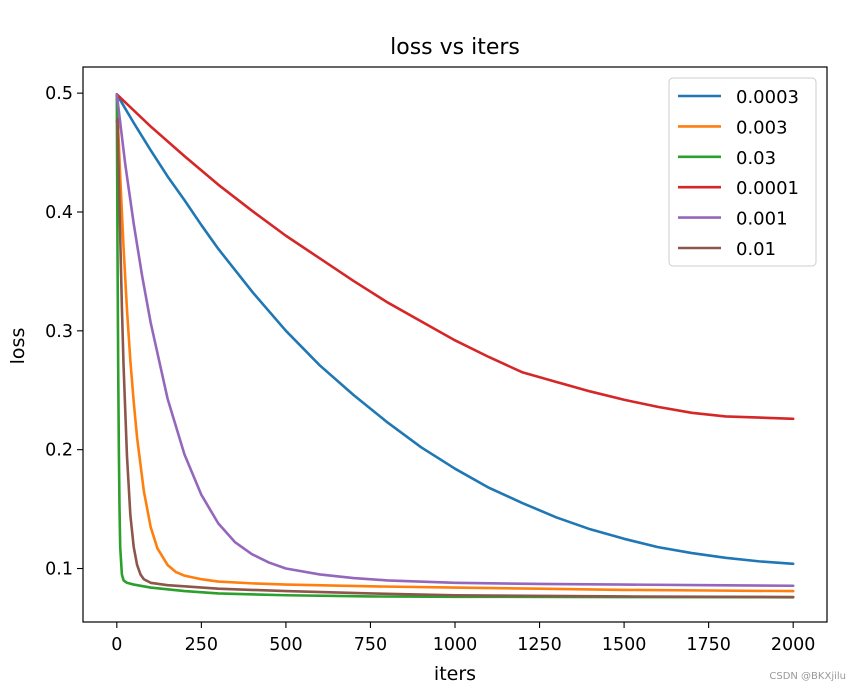 This screenshot has height=691, width=860. I want to click on legend: 0.0003 0.003 0.03 0.0001 0.001 0.01, so click(742, 172).